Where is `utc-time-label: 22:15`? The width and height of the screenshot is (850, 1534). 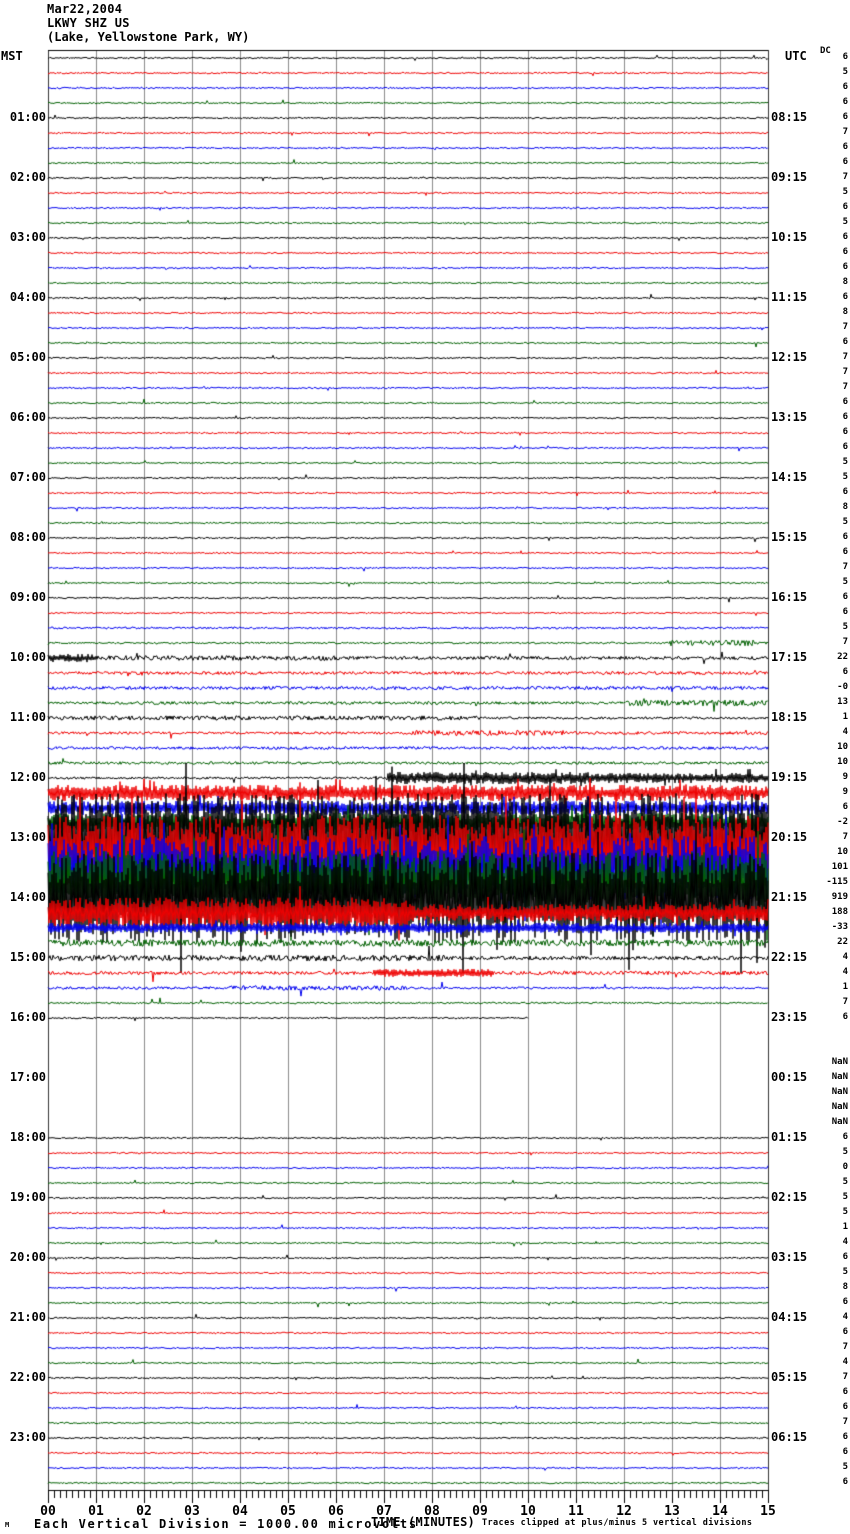
utc-time-label: 22:15 is located at coordinates (789, 957).